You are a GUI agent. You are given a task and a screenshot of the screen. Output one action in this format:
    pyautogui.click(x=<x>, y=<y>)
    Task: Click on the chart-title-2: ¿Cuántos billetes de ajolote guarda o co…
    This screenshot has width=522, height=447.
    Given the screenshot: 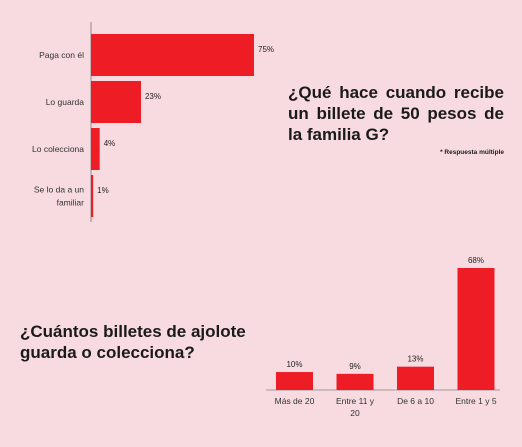 What is the action you would take?
    pyautogui.click(x=133, y=342)
    